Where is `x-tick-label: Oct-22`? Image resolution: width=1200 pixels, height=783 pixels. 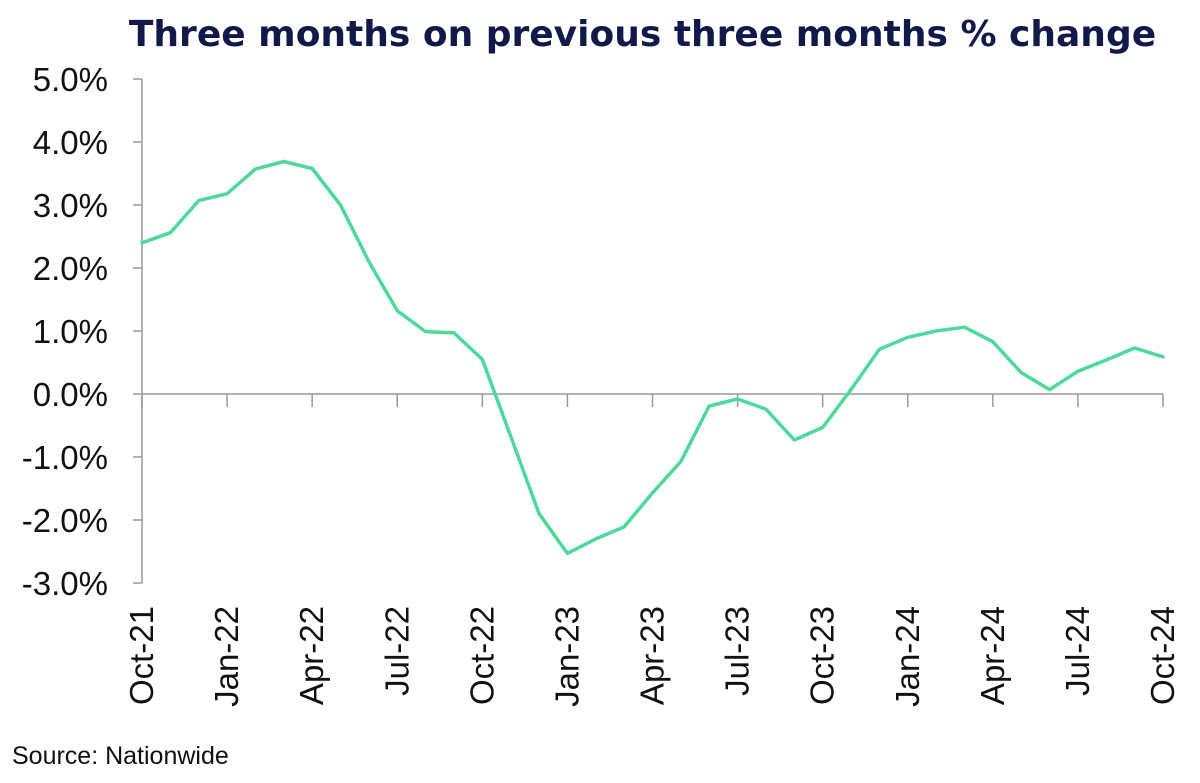 x-tick-label: Oct-22 is located at coordinates (481, 655).